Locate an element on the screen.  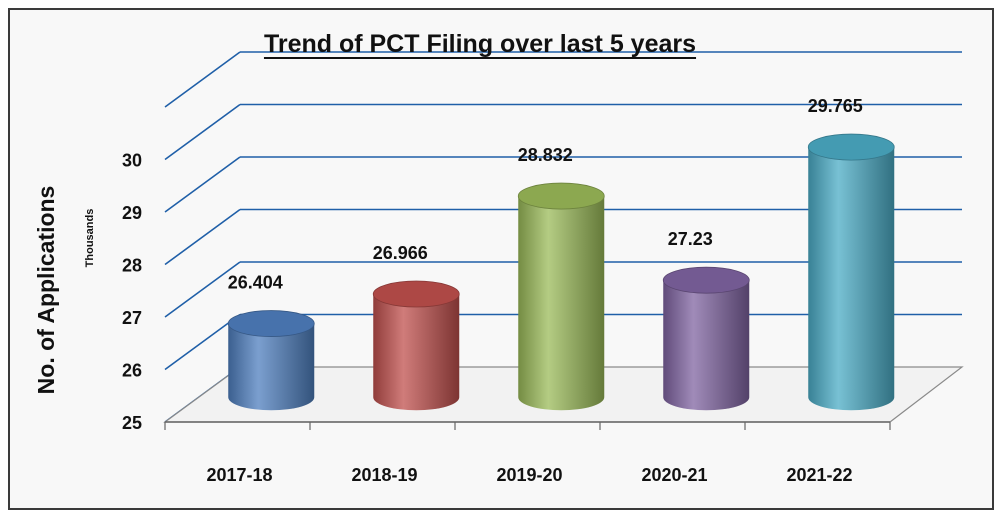
y-tick-label: 27 is located at coordinates (132, 318).